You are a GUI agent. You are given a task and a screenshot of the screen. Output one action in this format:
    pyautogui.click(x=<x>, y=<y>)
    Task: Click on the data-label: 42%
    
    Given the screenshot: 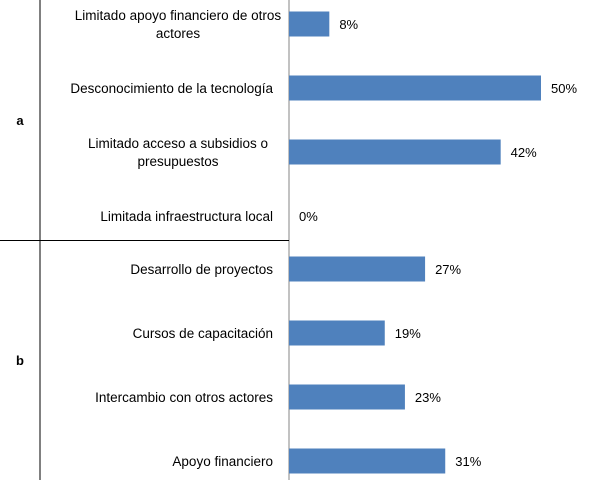 What is the action you would take?
    pyautogui.click(x=524, y=152)
    